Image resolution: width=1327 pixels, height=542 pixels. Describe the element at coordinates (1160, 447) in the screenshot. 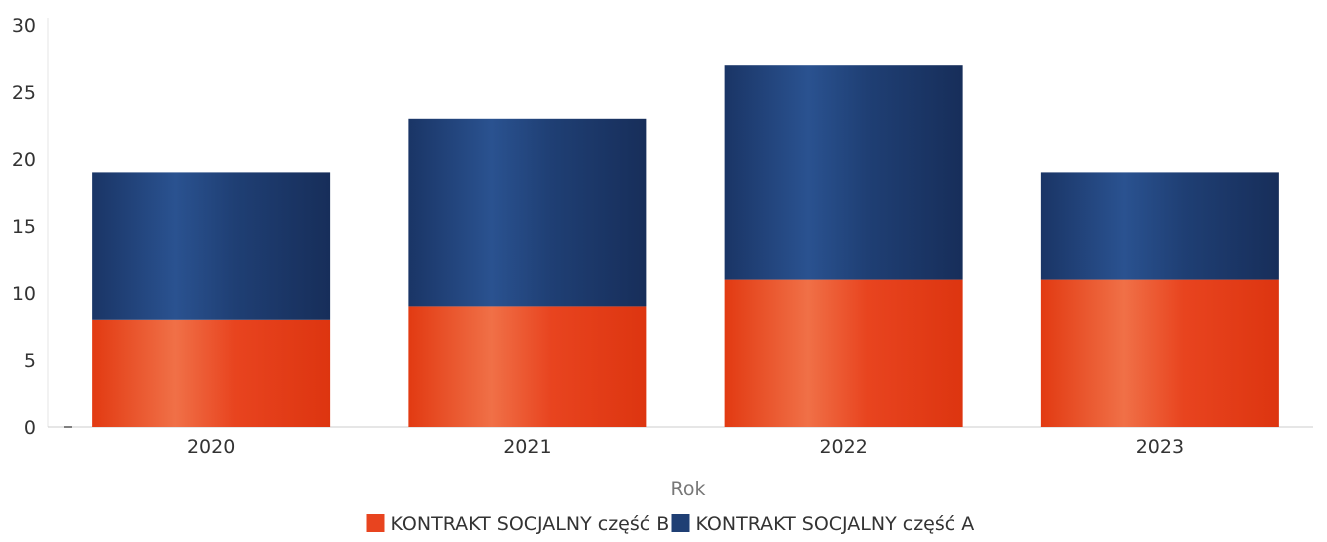

I see `x-tick-label-2023: 2023` at that location.